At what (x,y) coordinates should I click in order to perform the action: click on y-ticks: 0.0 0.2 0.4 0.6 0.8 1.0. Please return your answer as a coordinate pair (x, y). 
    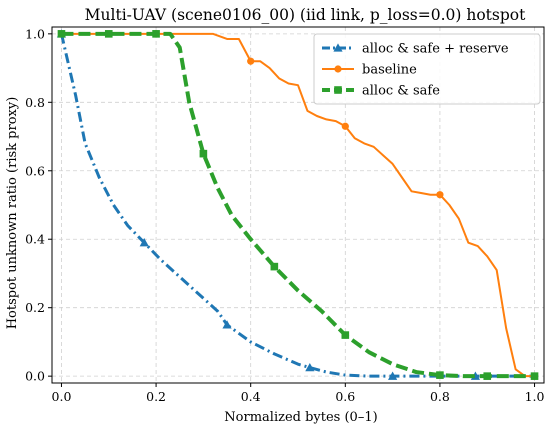
    Looking at the image, I should click on (38, 205).